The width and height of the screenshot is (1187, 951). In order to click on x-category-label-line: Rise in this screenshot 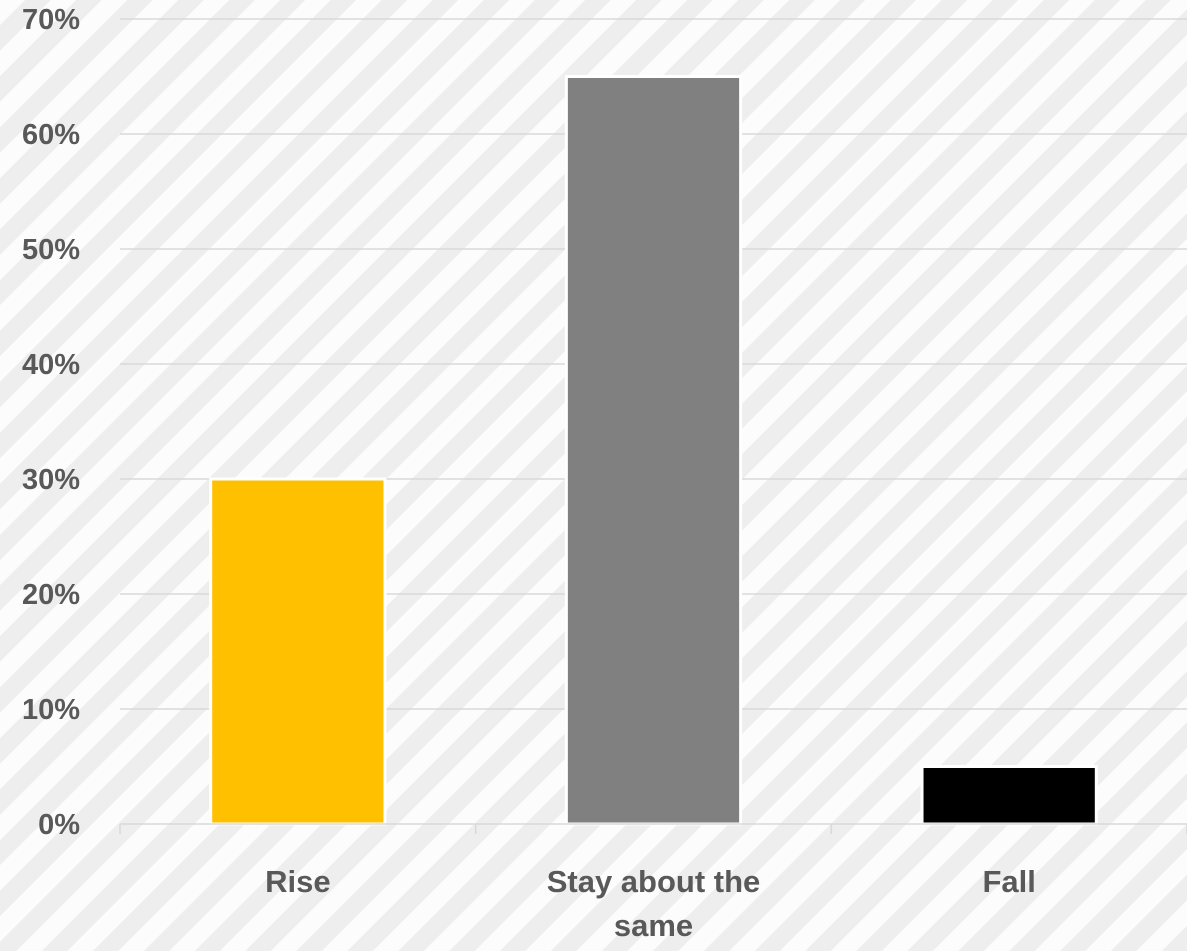, I will do `click(297, 881)`.